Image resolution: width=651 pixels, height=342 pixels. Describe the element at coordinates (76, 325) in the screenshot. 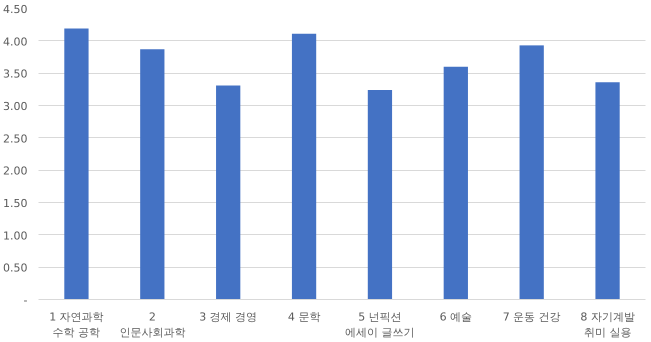

I see `x-tick-label: 1 자연과학 수학 공학` at that location.